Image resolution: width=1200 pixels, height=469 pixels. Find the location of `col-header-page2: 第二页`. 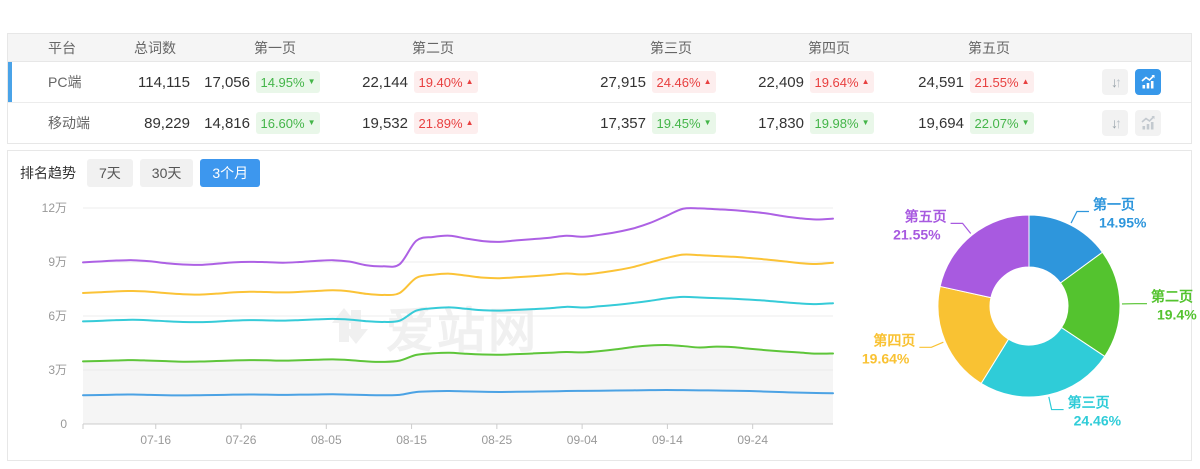

col-header-page2: 第二页 is located at coordinates (433, 47).